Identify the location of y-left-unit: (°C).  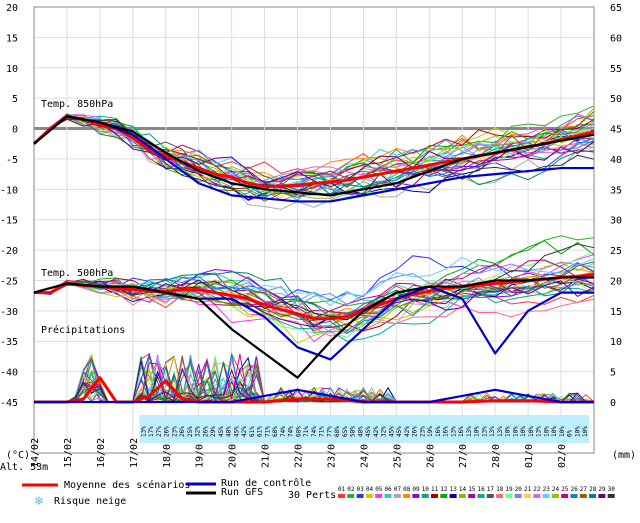
(18, 455).